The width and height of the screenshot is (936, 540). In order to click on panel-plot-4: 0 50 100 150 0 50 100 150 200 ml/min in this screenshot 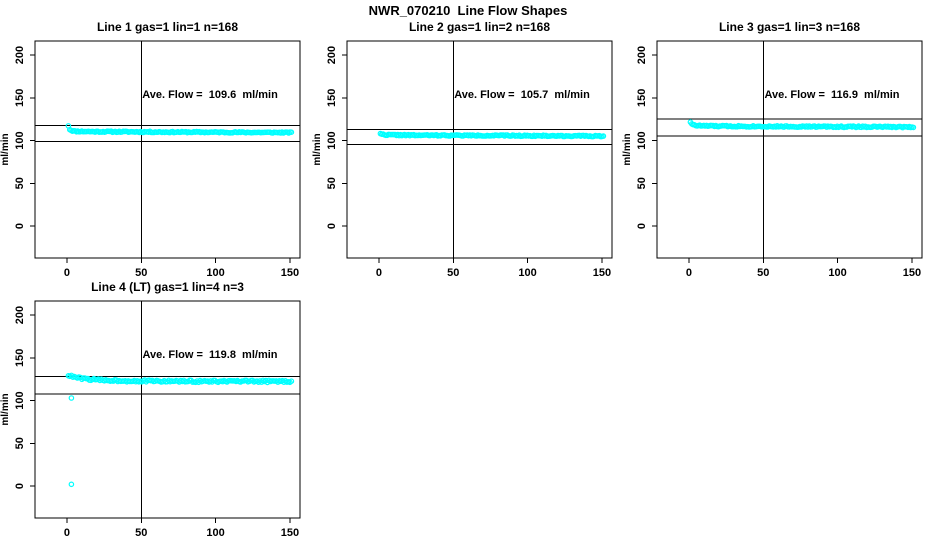, I will do `click(150, 419)`.